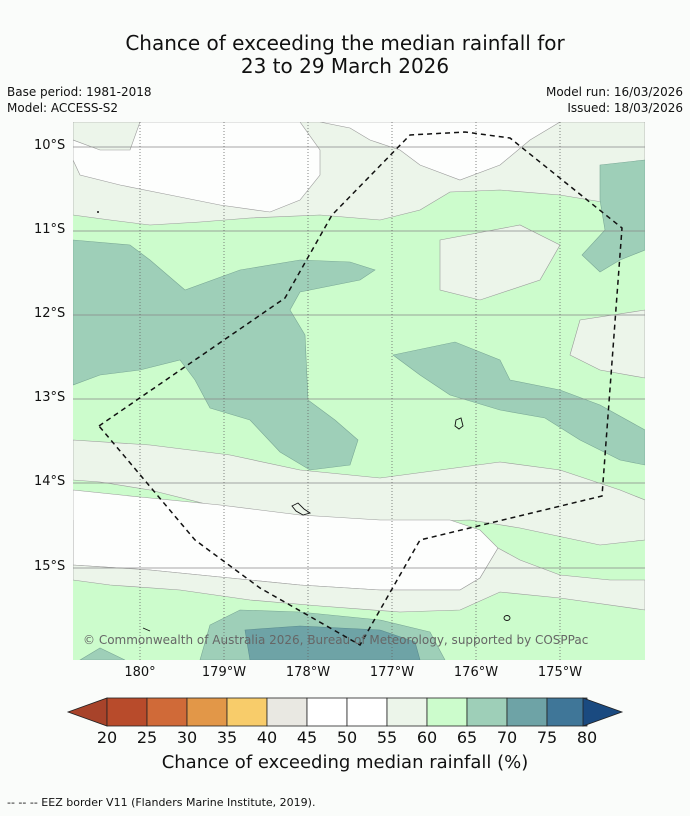  What do you see at coordinates (507, 737) in the screenshot?
I see `colorbar-tick: 70` at bounding box center [507, 737].